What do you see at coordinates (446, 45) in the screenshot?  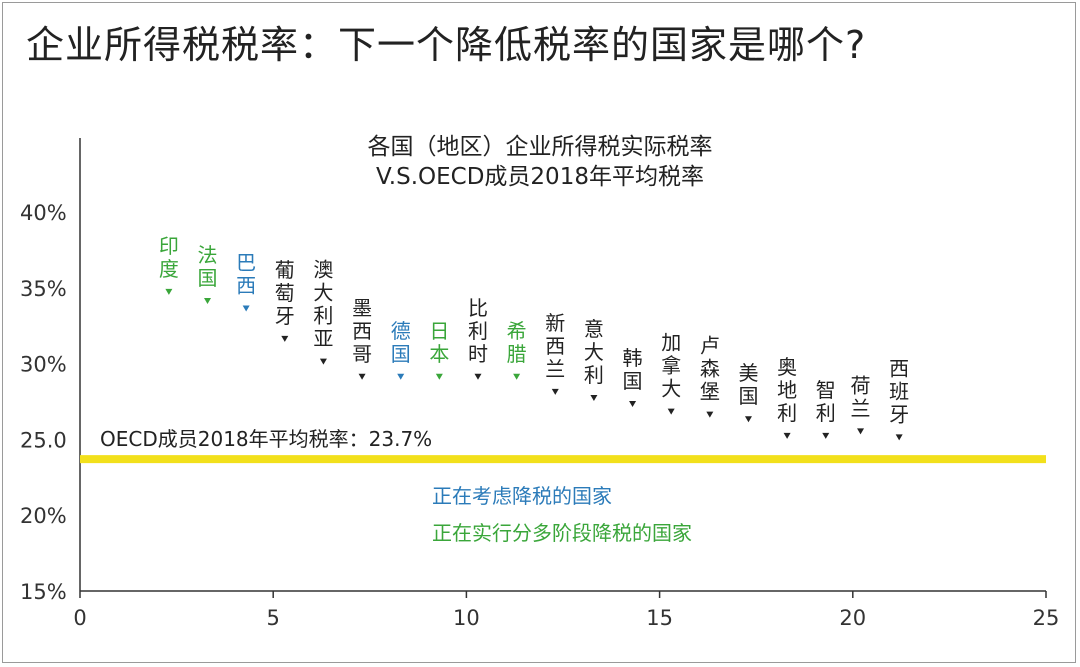 I see `page-headline: 企业所得税税率：下一个降低税率的国家是哪个?` at bounding box center [446, 45].